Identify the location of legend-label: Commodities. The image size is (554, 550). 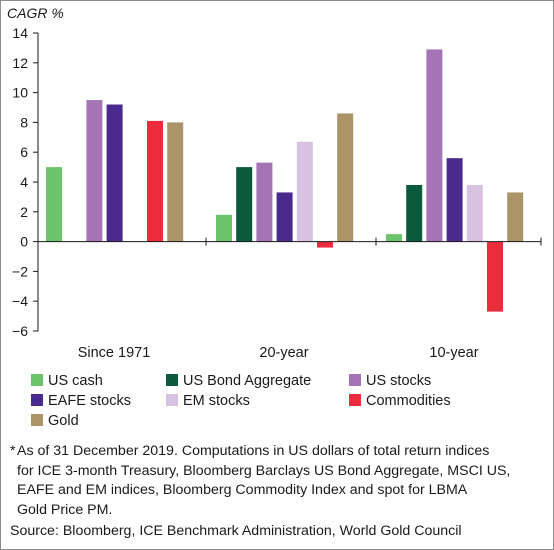
(408, 401).